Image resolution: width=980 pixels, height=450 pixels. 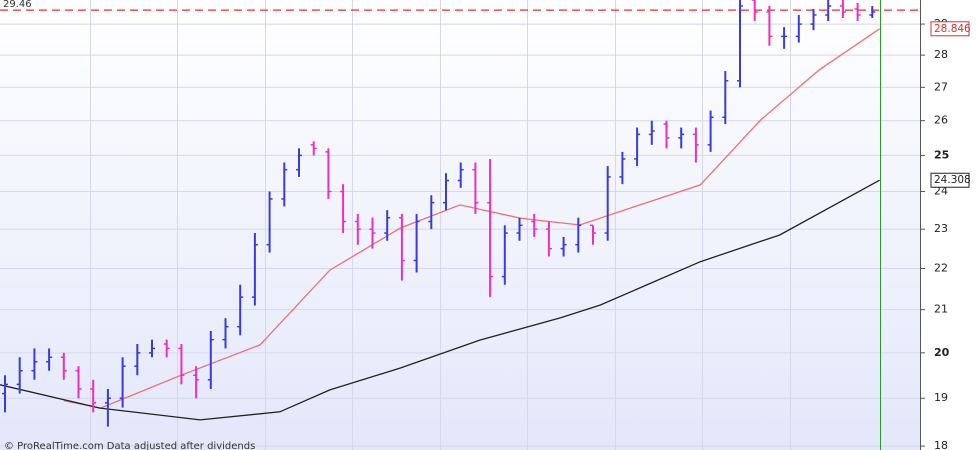 I want to click on y-tick-label: 24, so click(x=941, y=191).